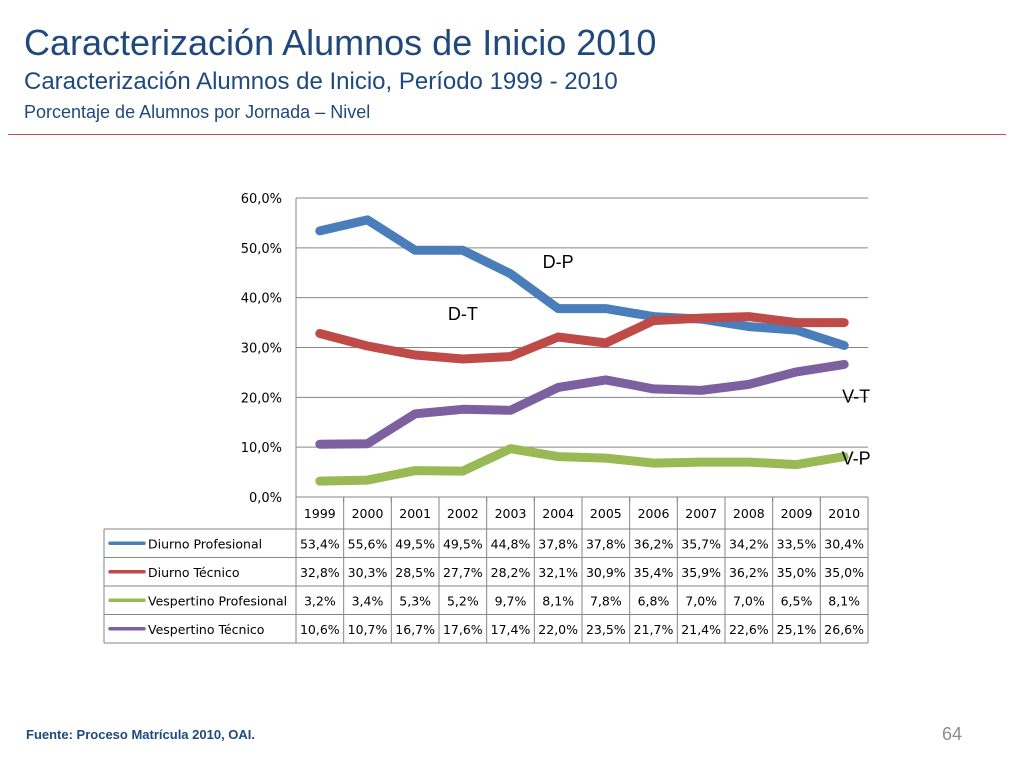 Image resolution: width=1024 pixels, height=768 pixels. I want to click on x-tick-label: 2000, so click(368, 513).